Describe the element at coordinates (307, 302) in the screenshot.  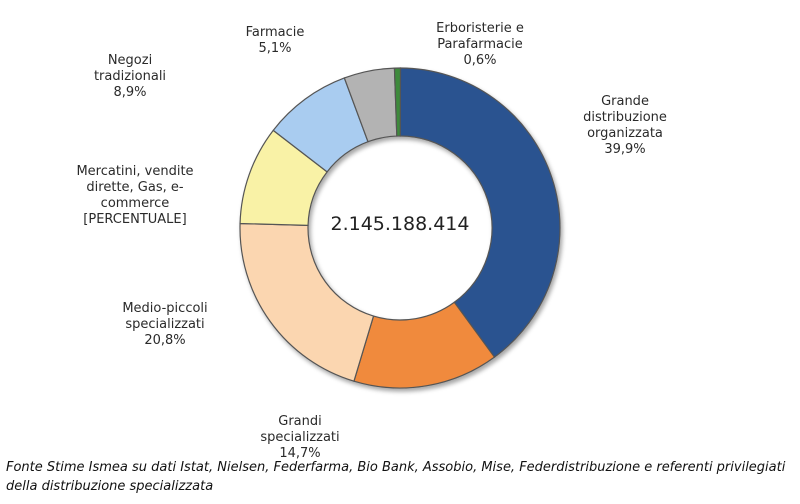
I see `slice-medio-piccoli-specializzati` at that location.